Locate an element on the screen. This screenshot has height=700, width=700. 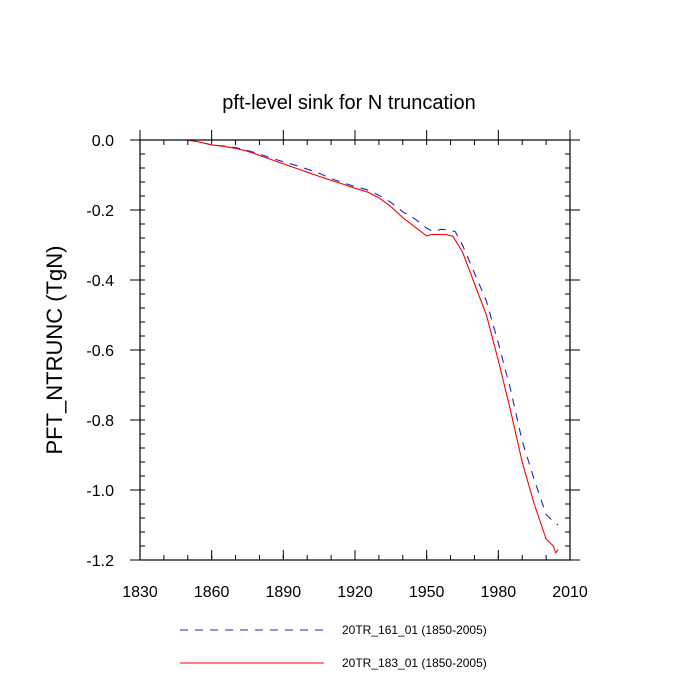
x-tick-label: 1980 is located at coordinates (499, 592).